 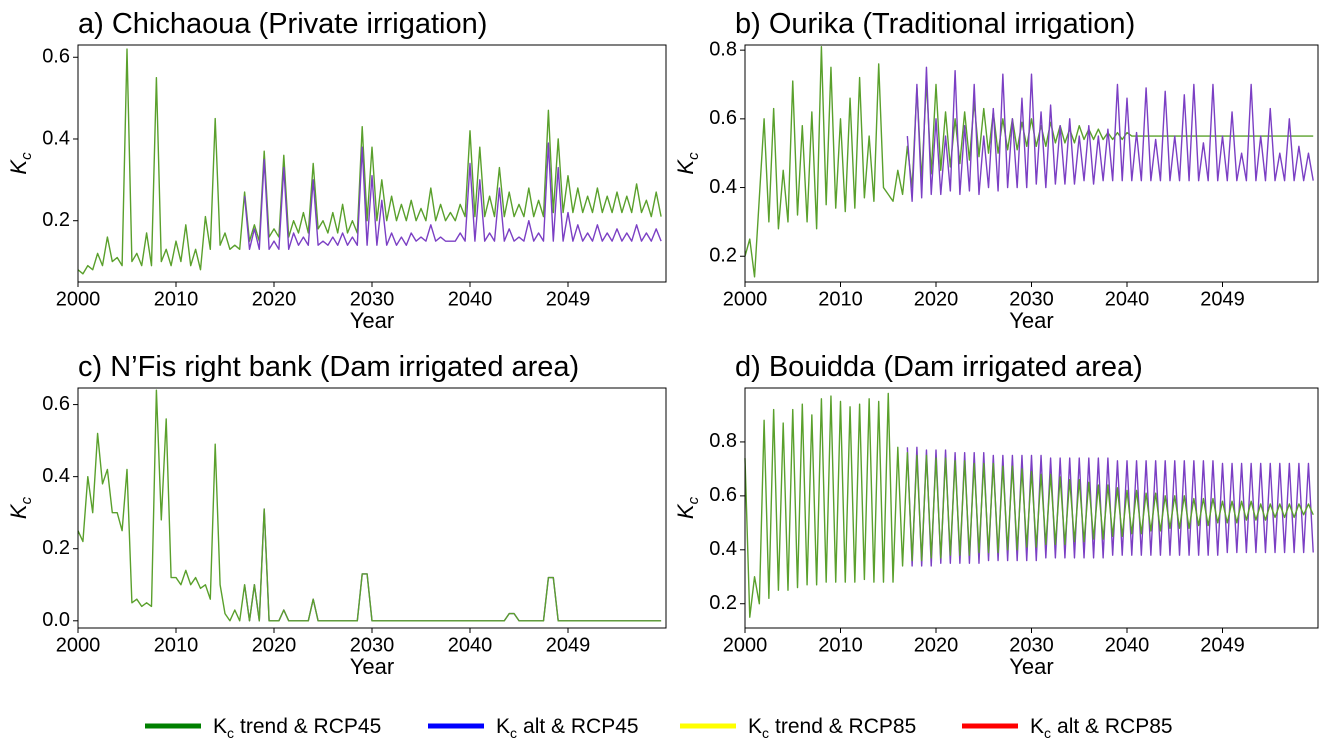 I want to click on legend-name: trend & RCP45, so click(x=310, y=726).